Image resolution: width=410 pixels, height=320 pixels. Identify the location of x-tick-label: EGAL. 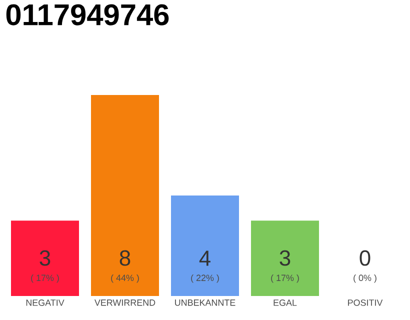
(285, 303).